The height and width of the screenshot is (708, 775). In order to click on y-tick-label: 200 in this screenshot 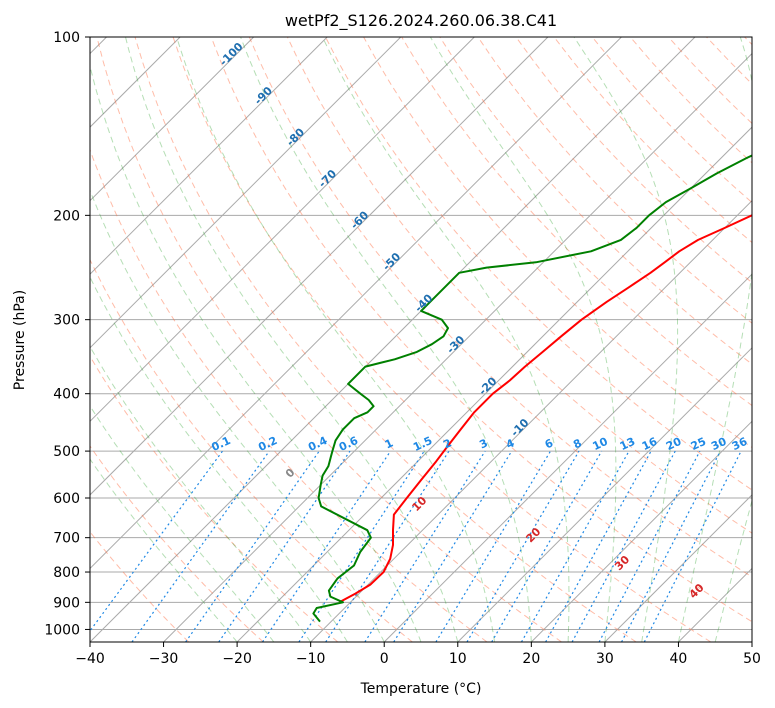, I will do `click(66, 216)`.